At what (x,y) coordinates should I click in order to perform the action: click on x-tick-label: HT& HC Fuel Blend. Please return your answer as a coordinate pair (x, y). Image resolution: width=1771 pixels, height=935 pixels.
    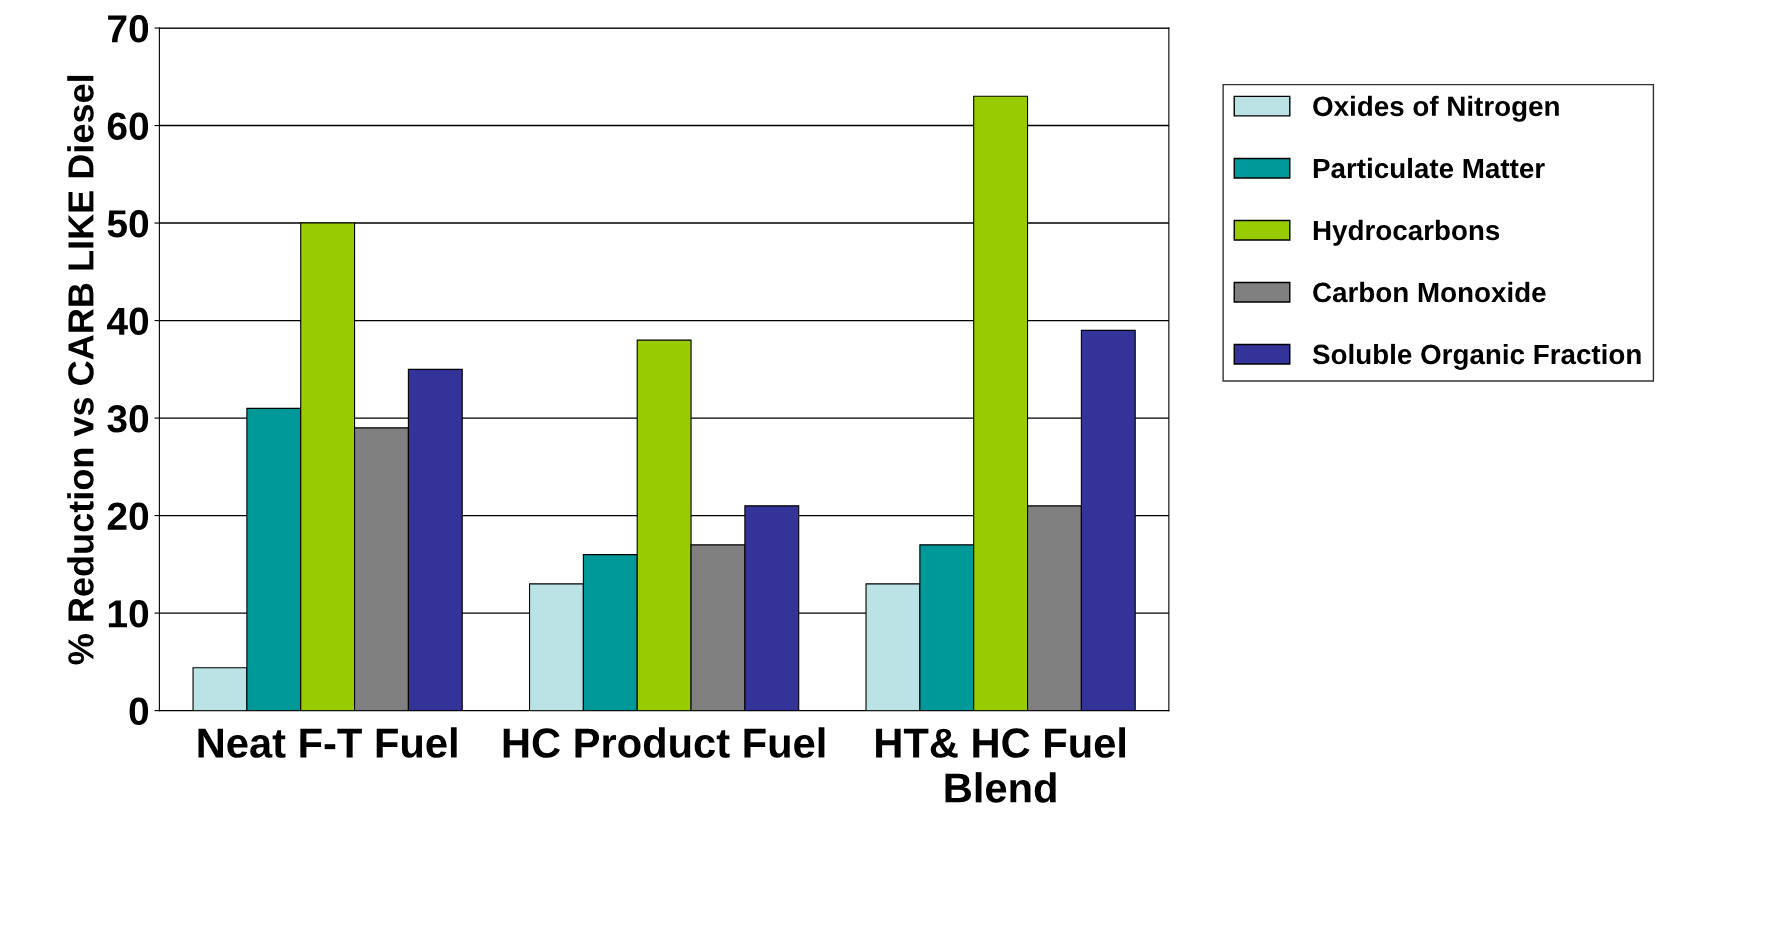
    Looking at the image, I should click on (1000, 765).